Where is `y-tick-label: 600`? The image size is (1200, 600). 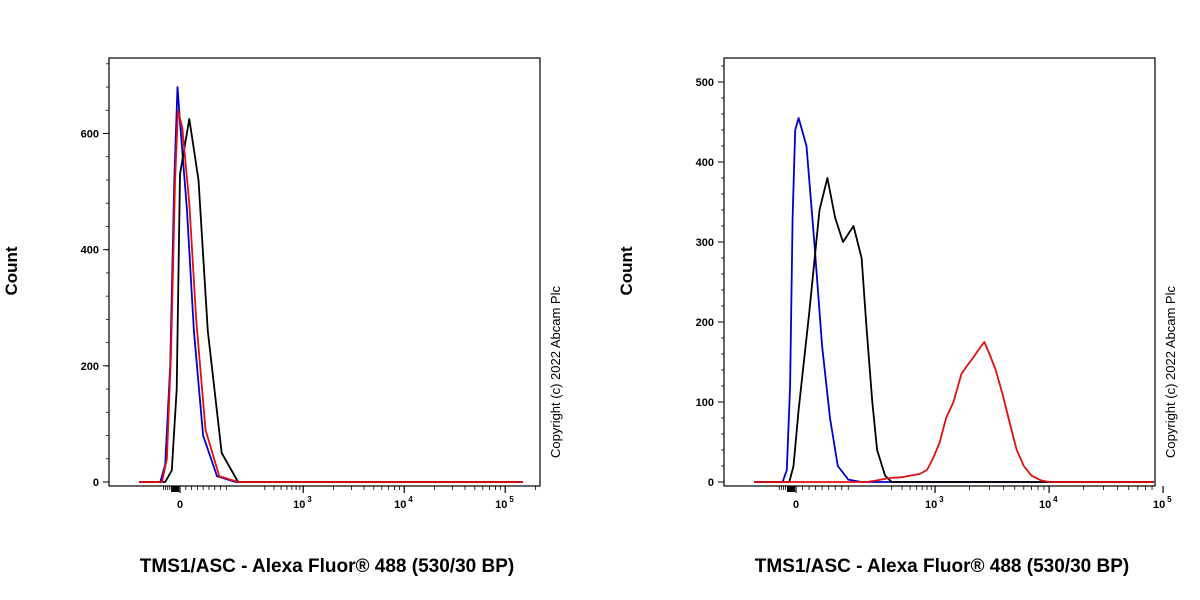
y-tick-label: 600 is located at coordinates (90, 135).